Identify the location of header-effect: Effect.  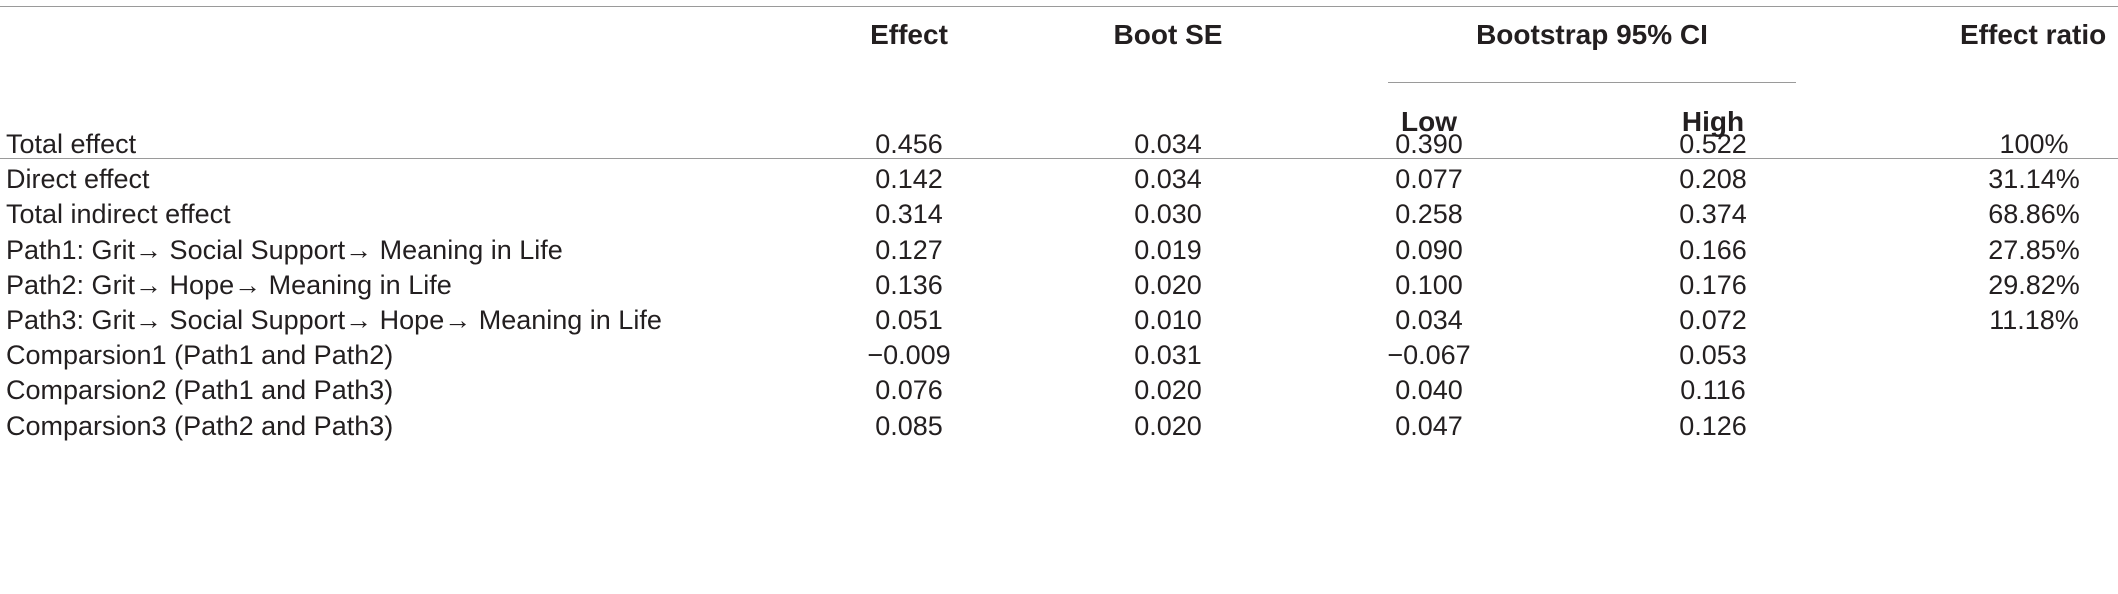
(909, 34).